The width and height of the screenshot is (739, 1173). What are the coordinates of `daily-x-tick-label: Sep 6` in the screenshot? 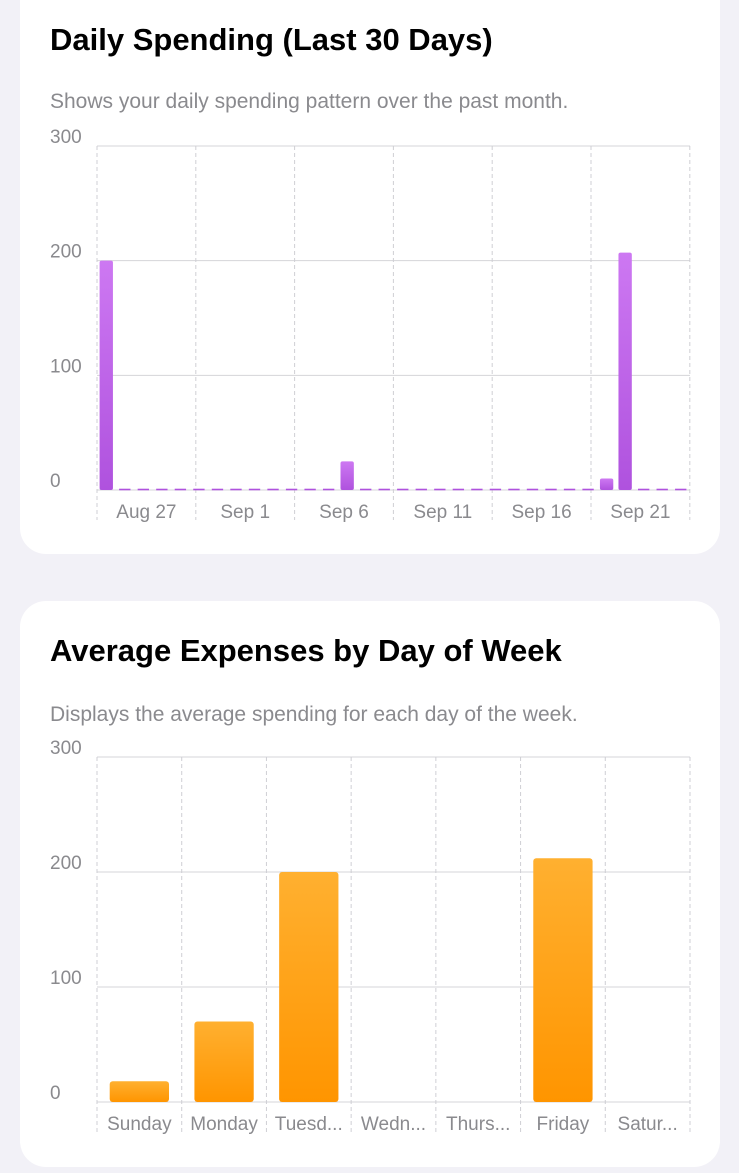 It's located at (344, 512).